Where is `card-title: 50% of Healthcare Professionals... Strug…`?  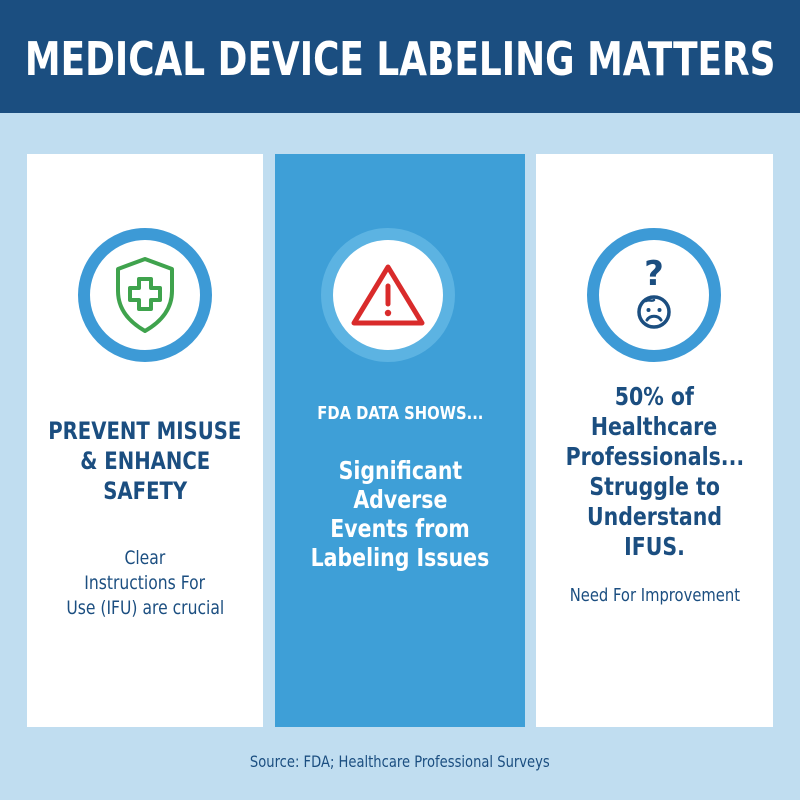 card-title: 50% of Healthcare Professionals... Strug… is located at coordinates (654, 471).